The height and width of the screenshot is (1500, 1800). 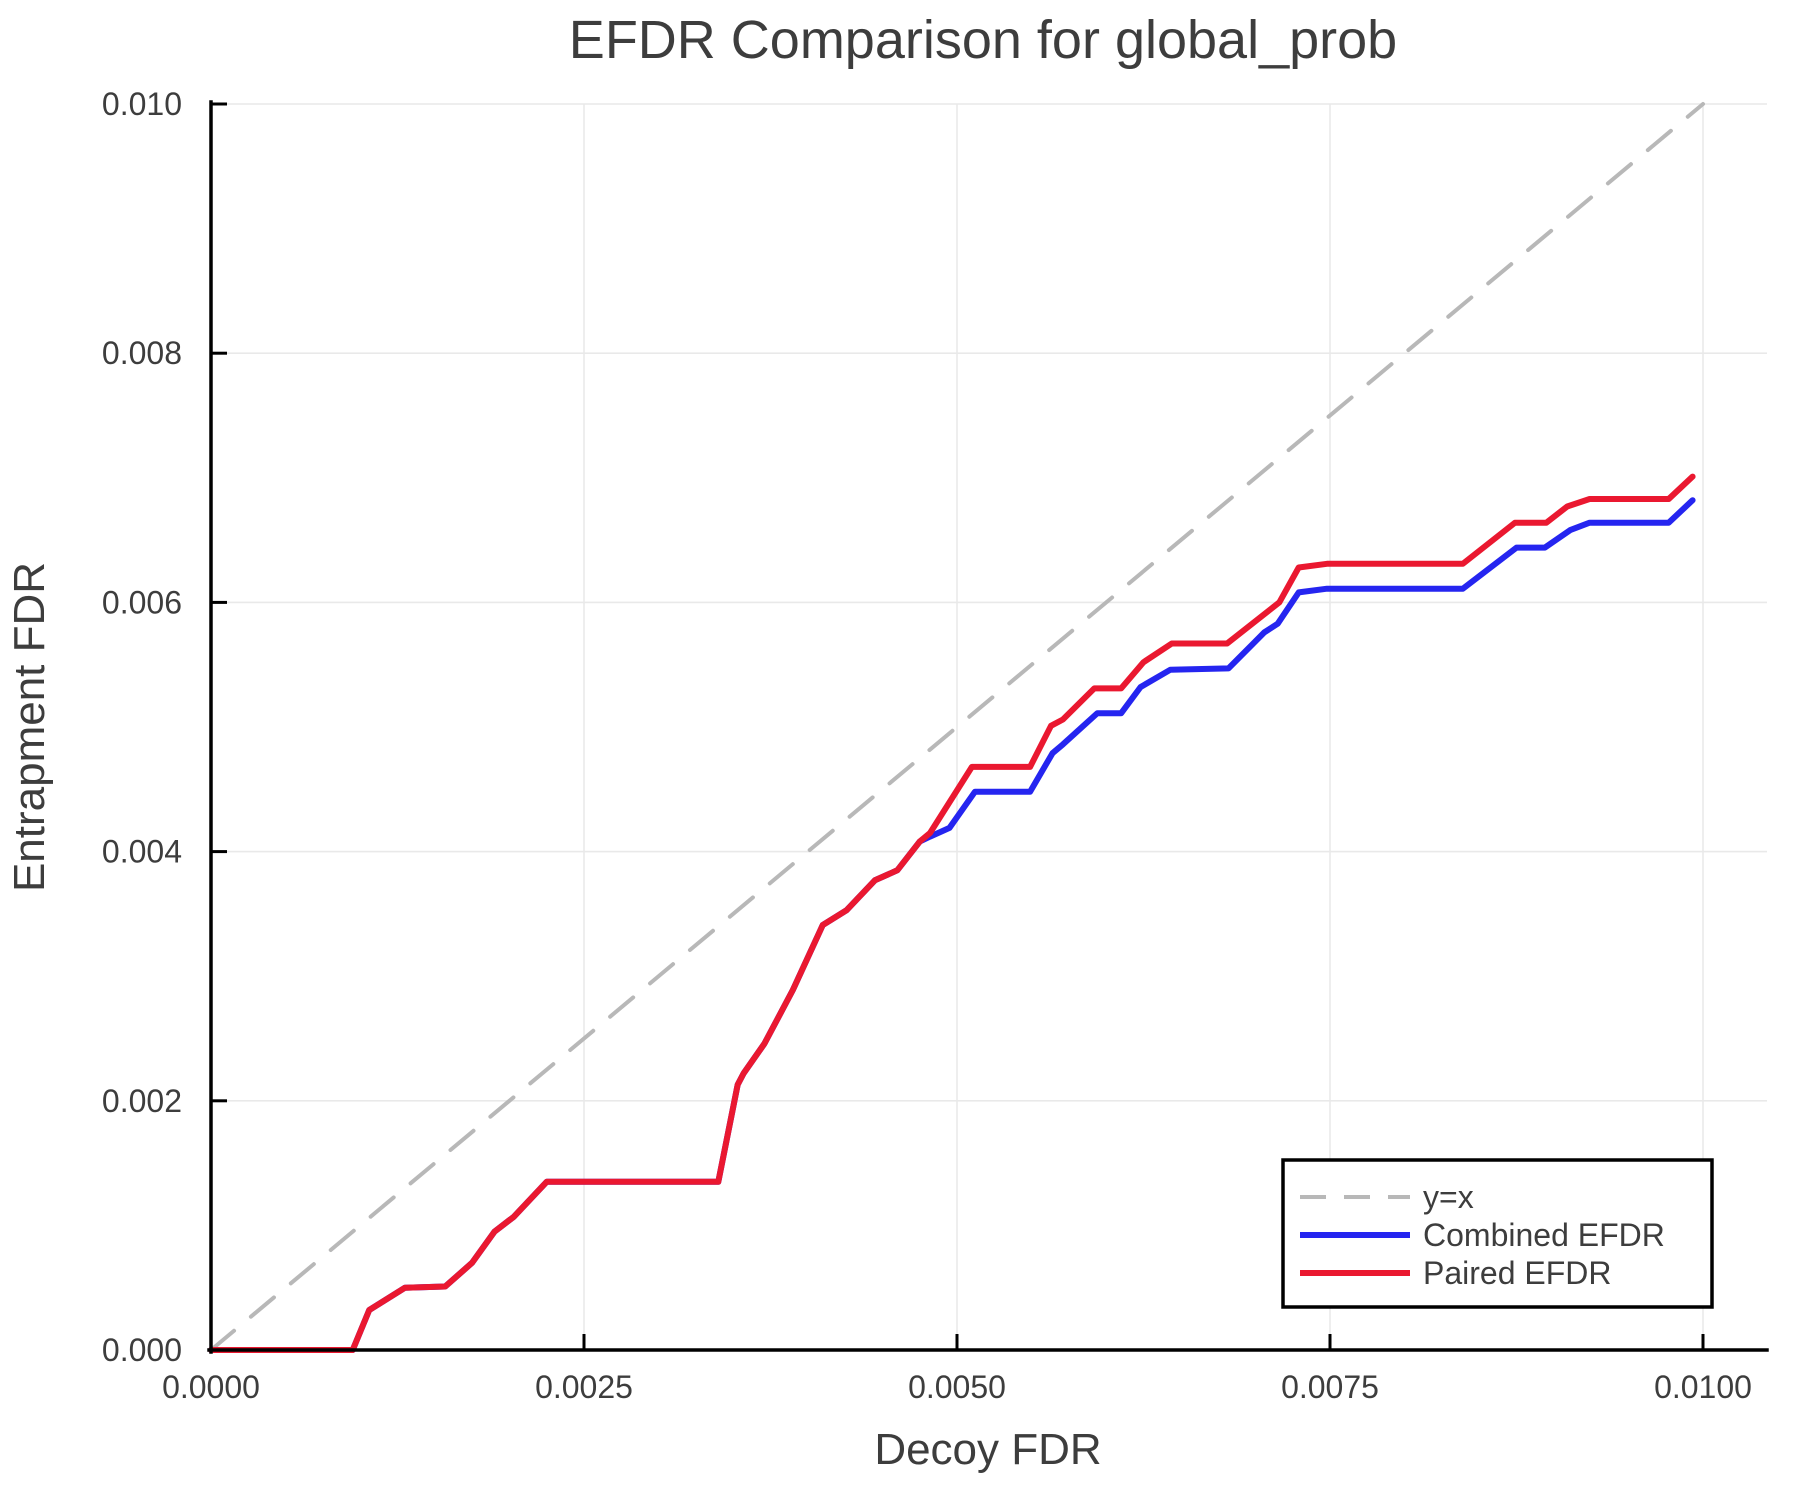 What do you see at coordinates (987, 1449) in the screenshot?
I see `x-axis-label: Decoy FDR` at bounding box center [987, 1449].